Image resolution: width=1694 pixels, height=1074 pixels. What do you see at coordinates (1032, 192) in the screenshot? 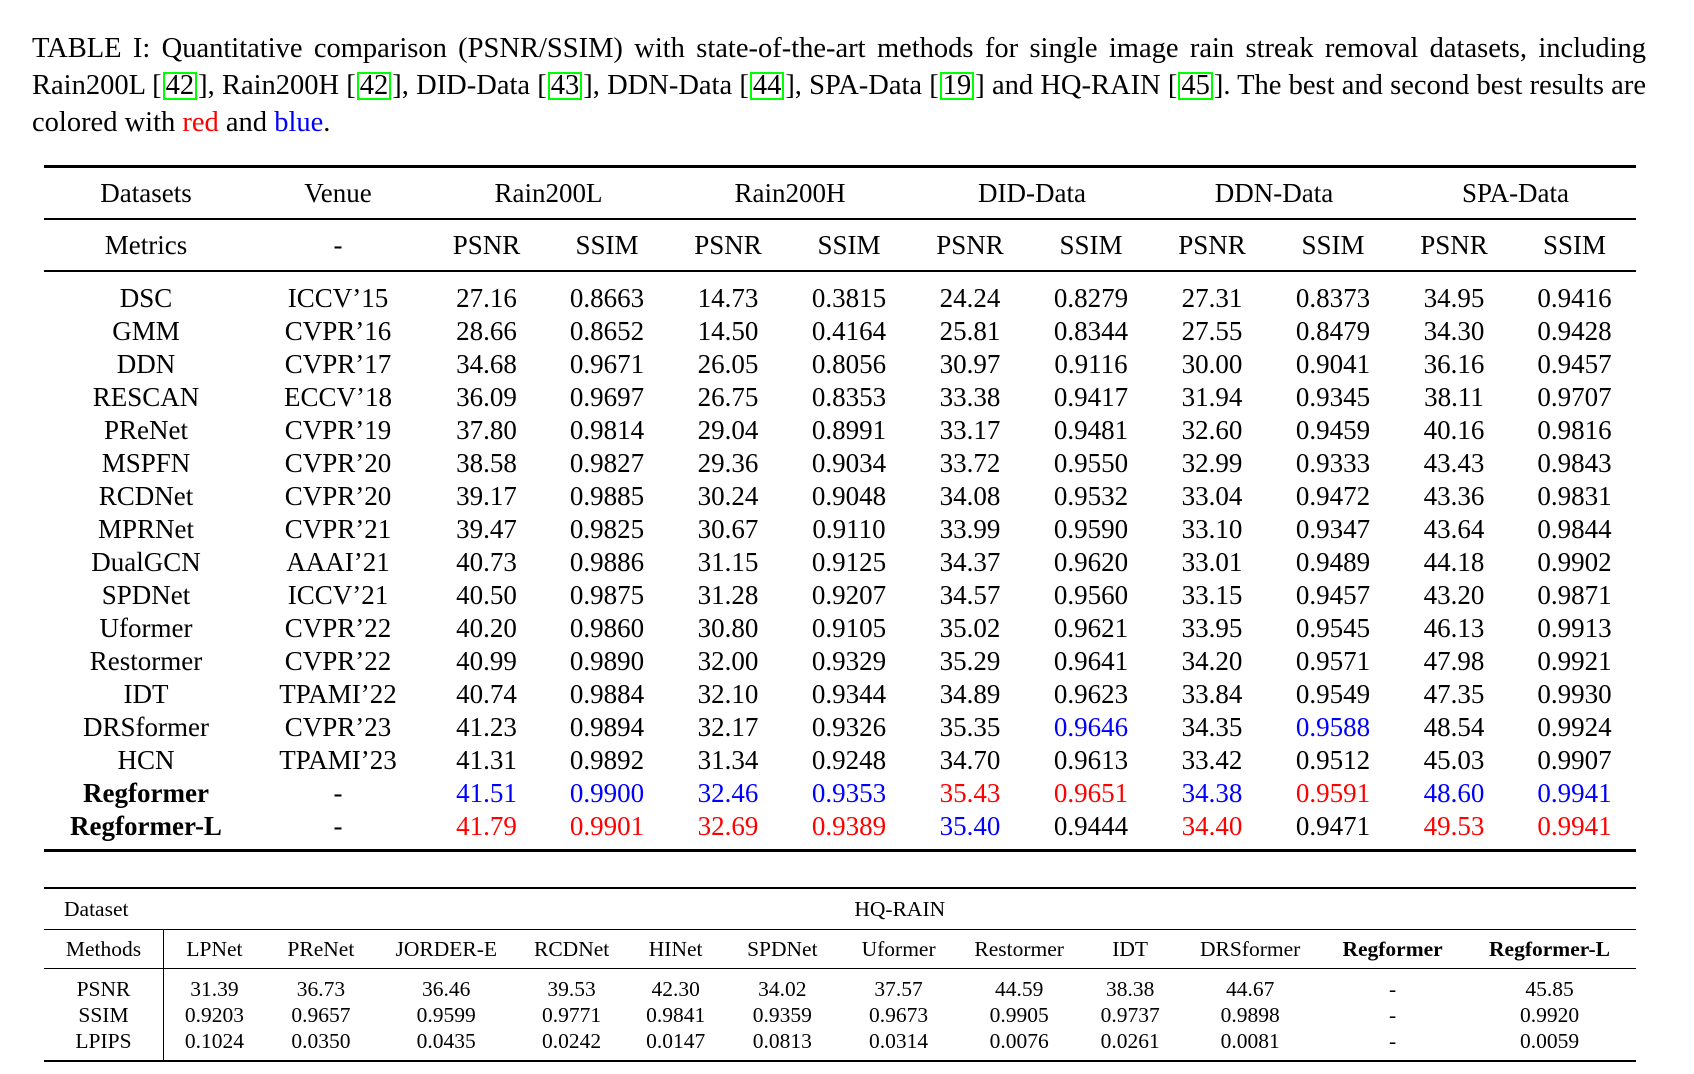
I see `group-header: DID-Data` at bounding box center [1032, 192].